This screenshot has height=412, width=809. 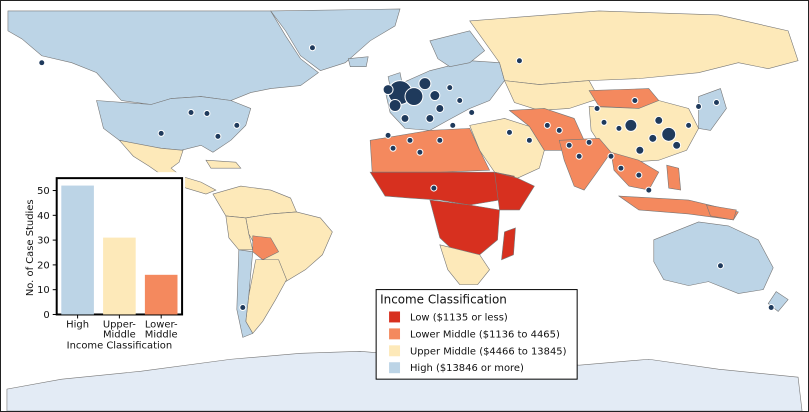 I want to click on legend-label-low: Low ($1135 or less), so click(x=459, y=317).